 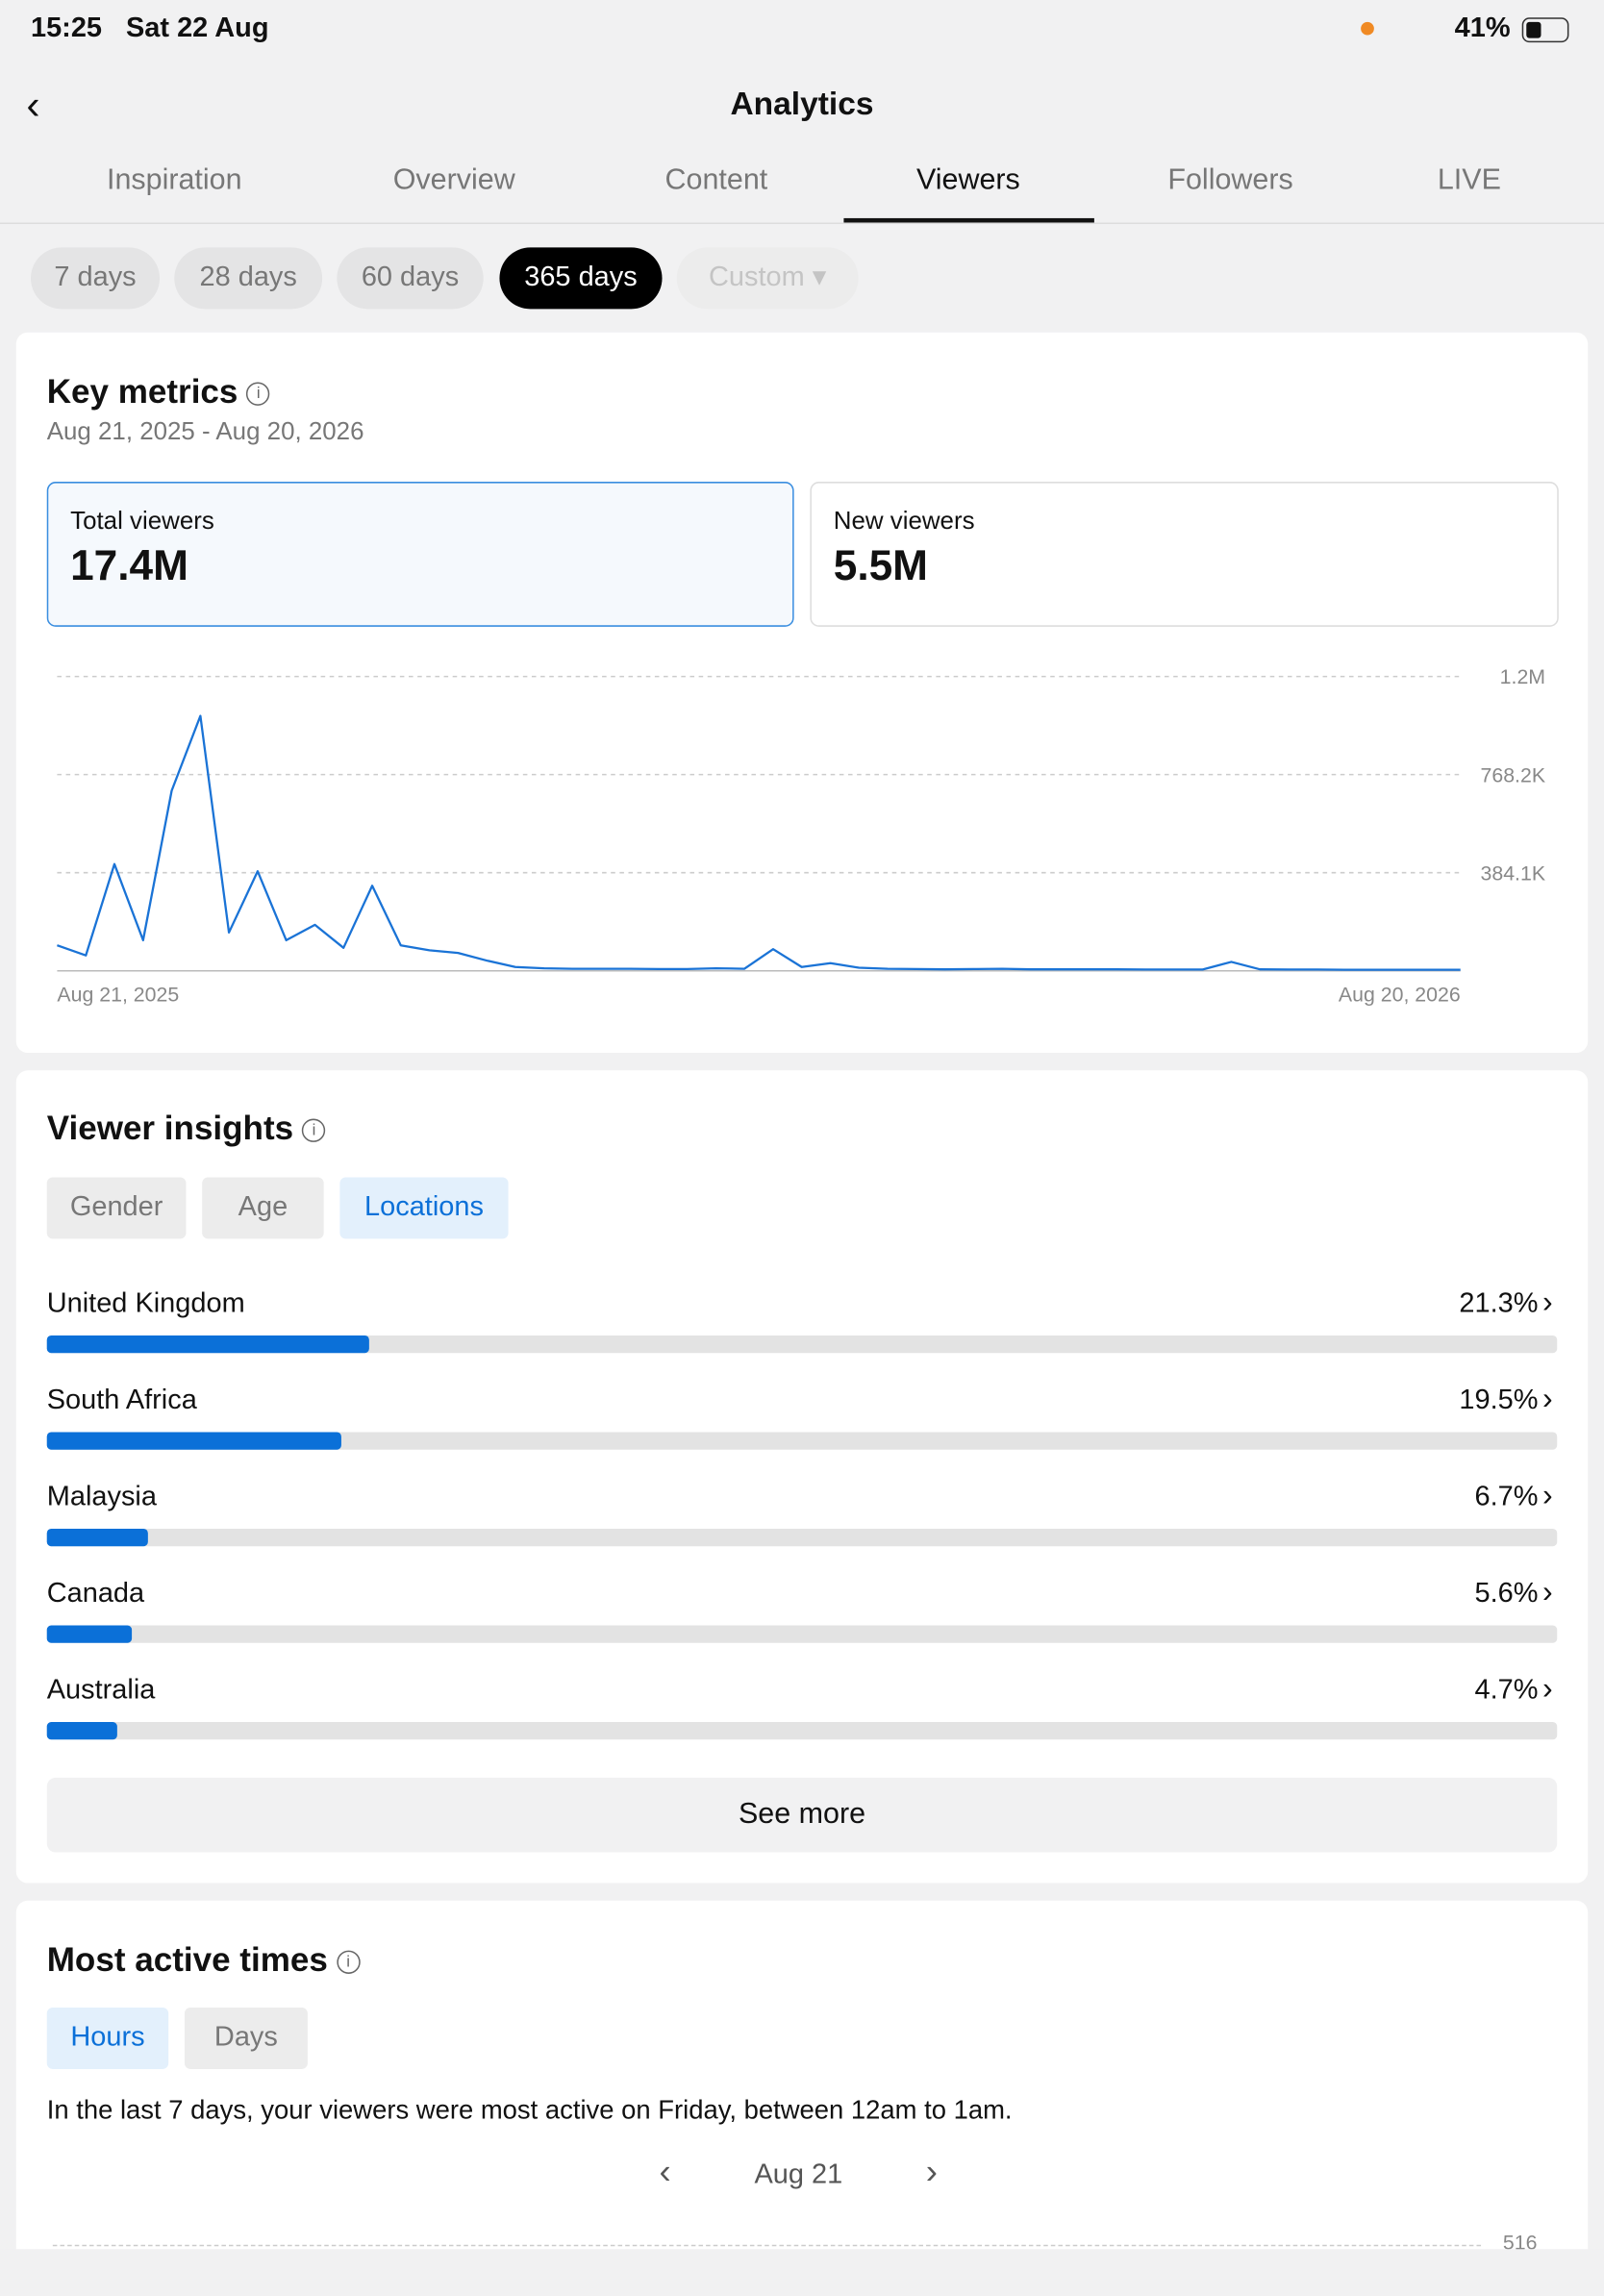 I want to click on location-name: Canada, so click(x=95, y=1594).